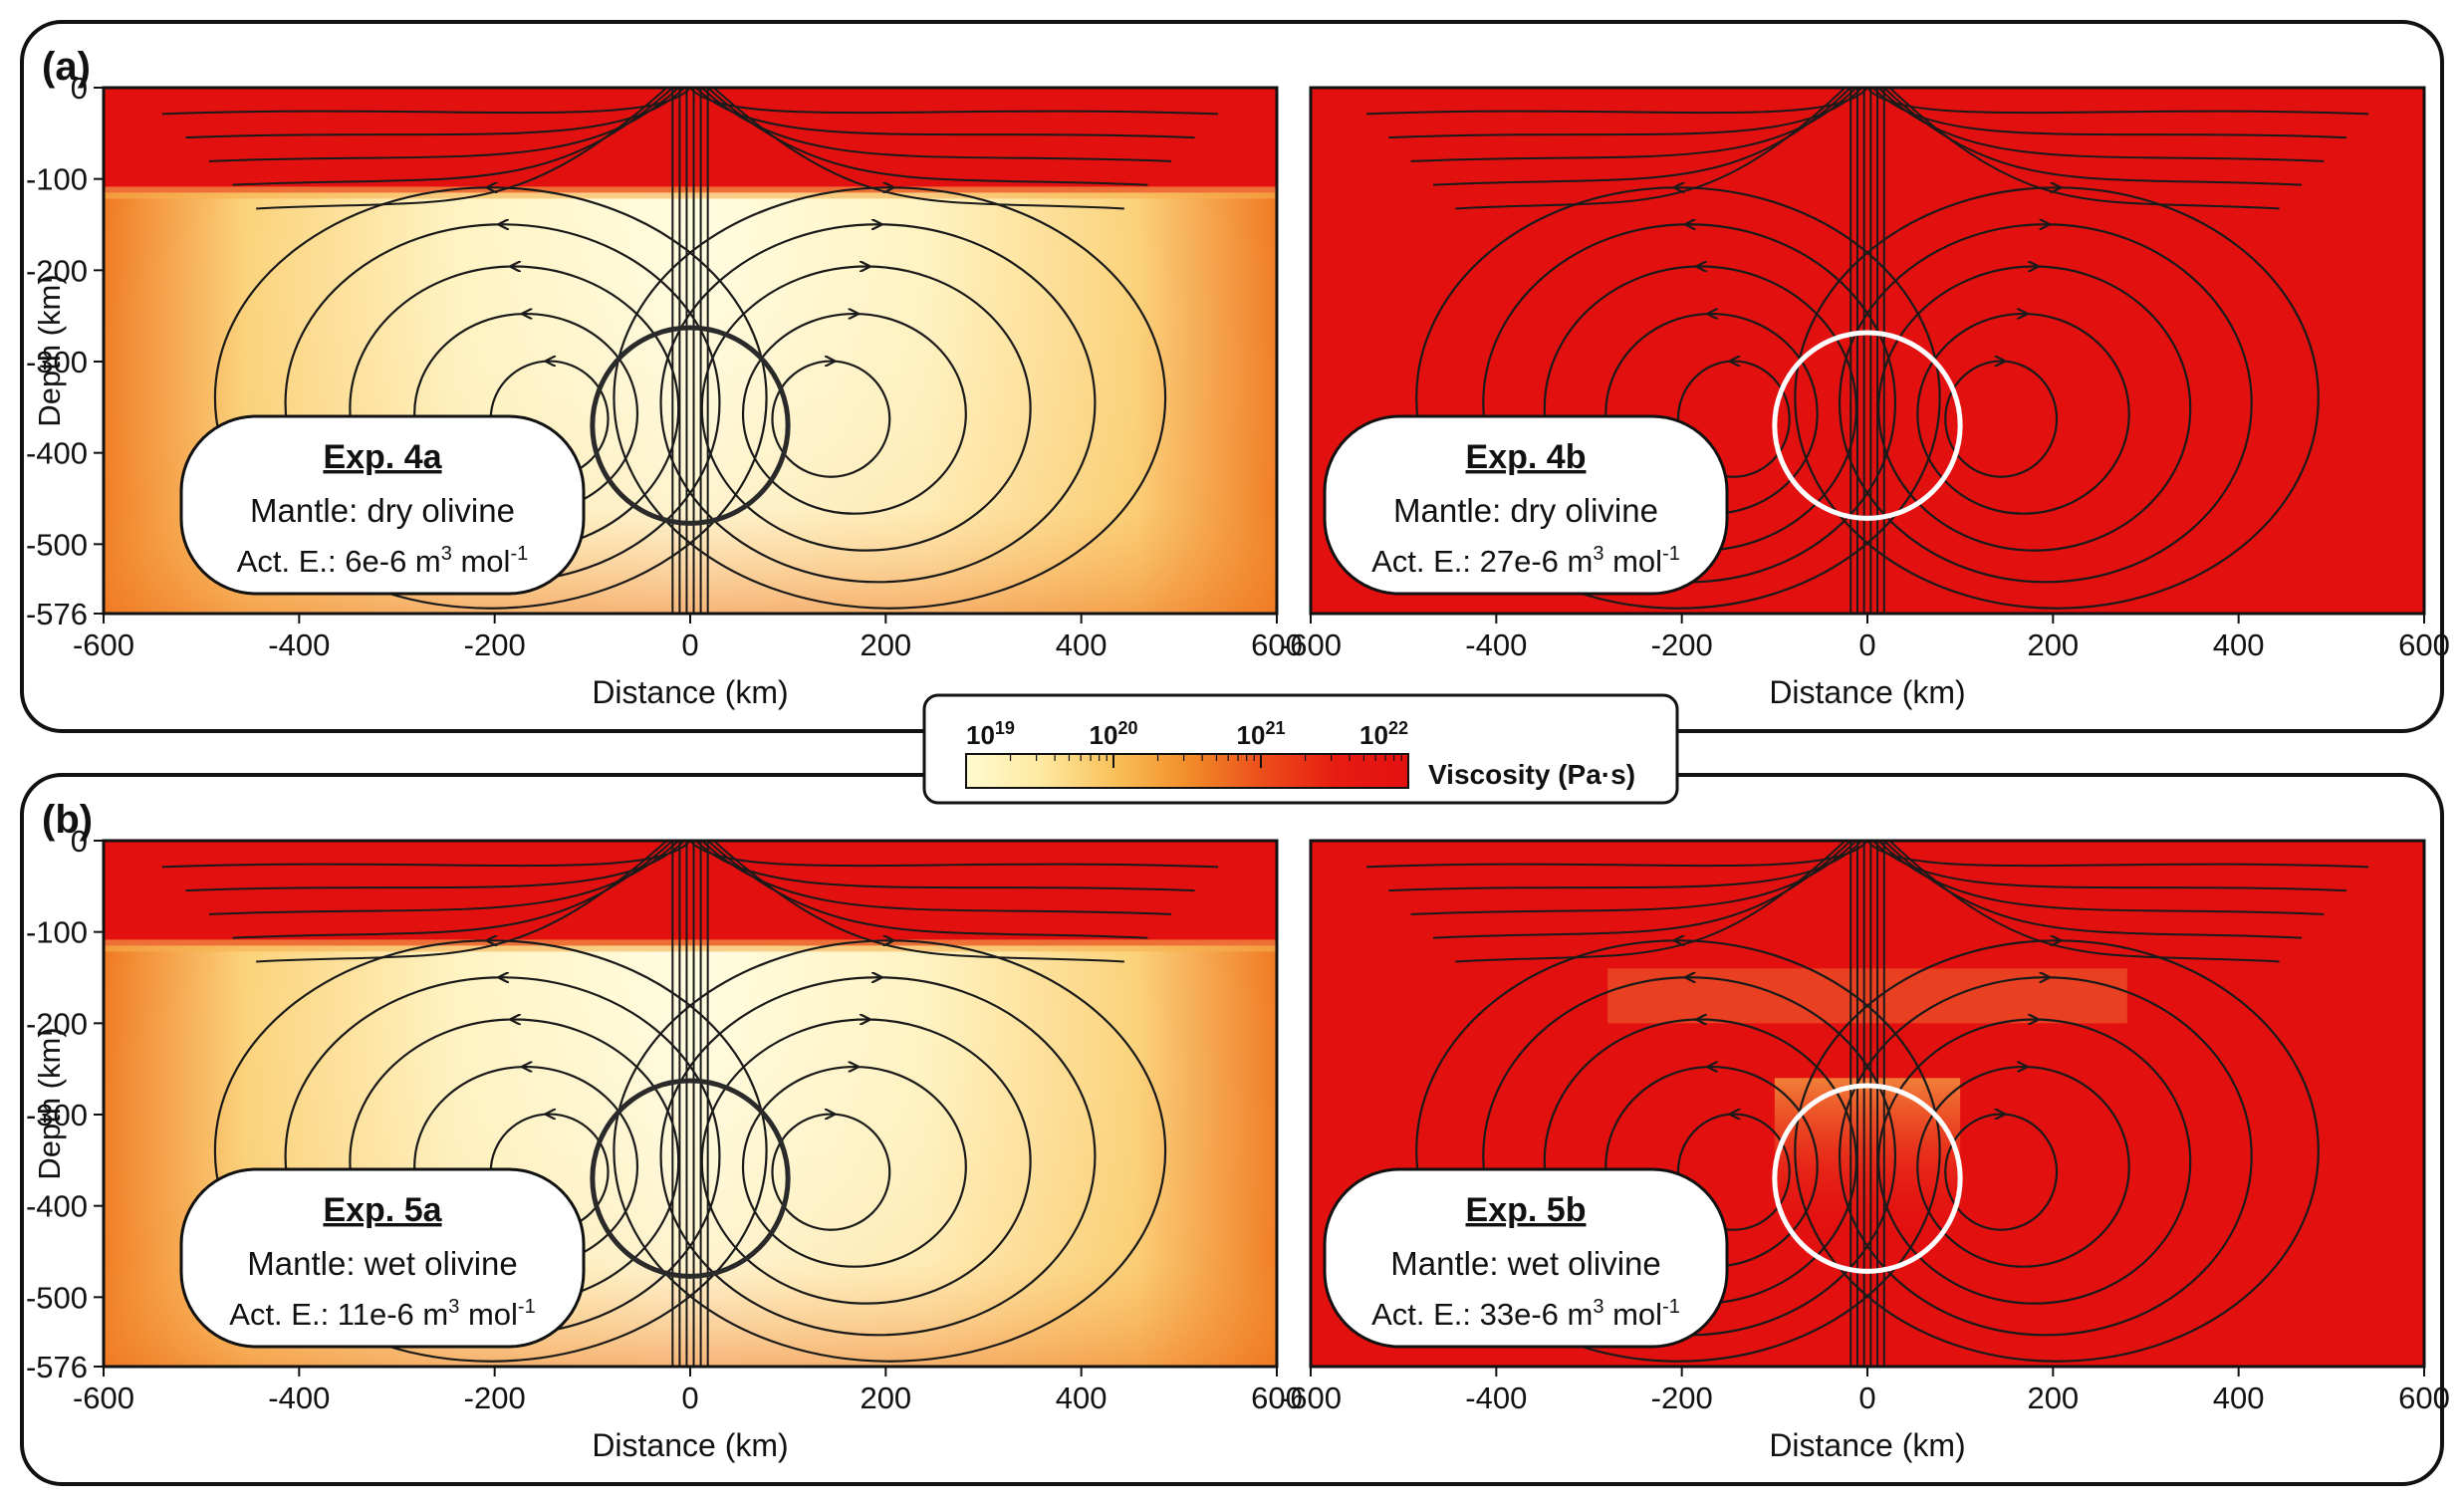  I want to click on panel-label-a: (a), so click(66, 67).